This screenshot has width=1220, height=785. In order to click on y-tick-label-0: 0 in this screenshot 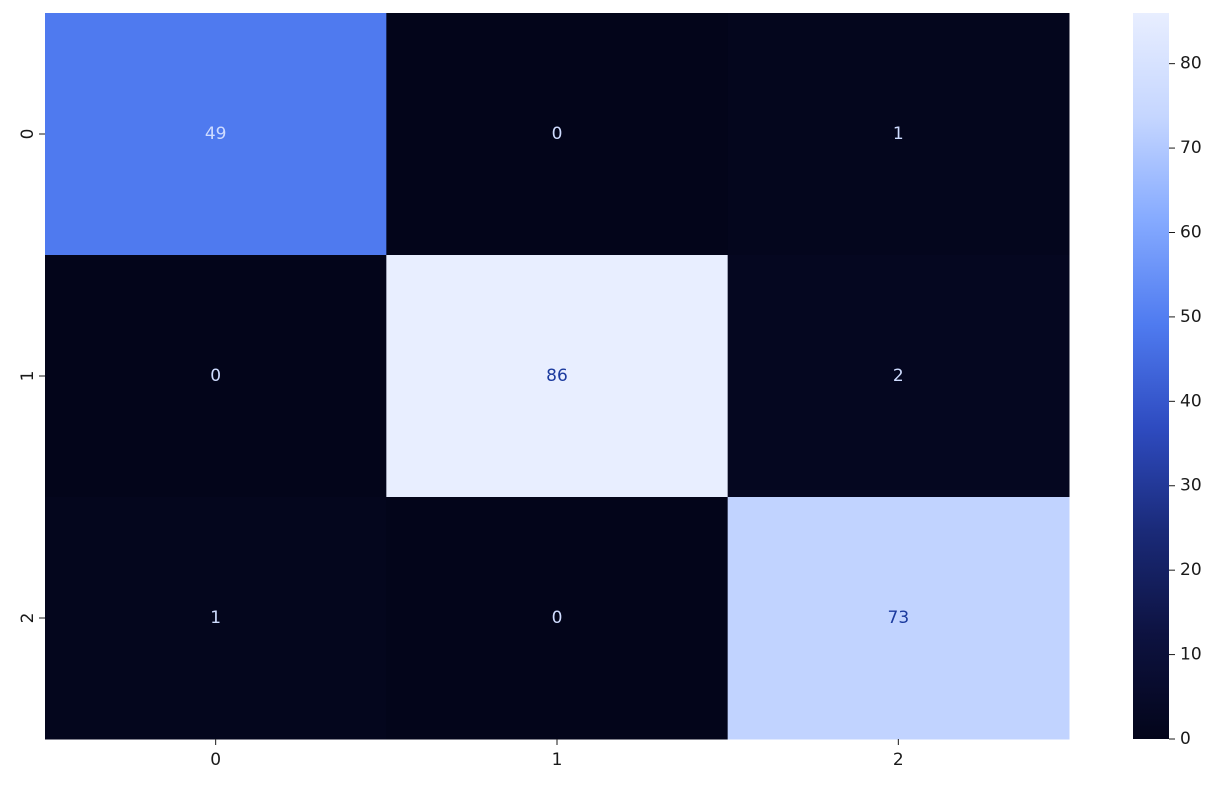, I will do `click(28, 134)`.